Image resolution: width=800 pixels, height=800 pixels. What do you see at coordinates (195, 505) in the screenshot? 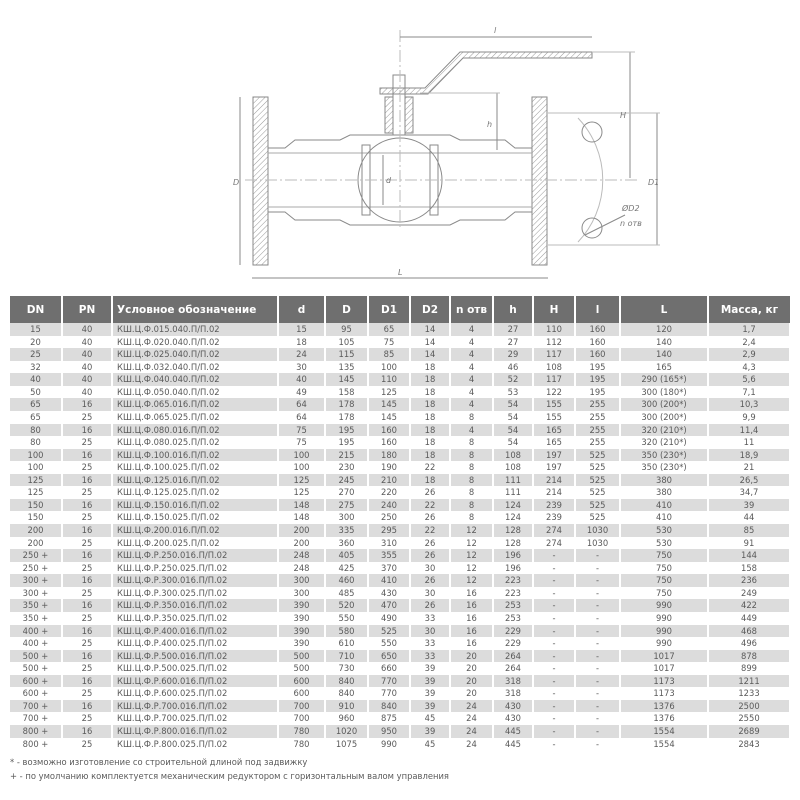
I see `table-cell: КШ.Ц.Ф.150.016.П/П.02` at bounding box center [195, 505].